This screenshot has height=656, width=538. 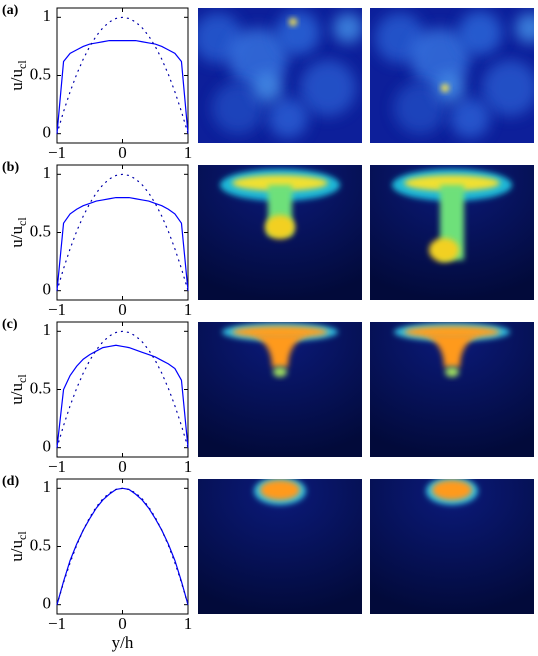 What do you see at coordinates (123, 642) in the screenshot?
I see `x-axis-label: y/h` at bounding box center [123, 642].